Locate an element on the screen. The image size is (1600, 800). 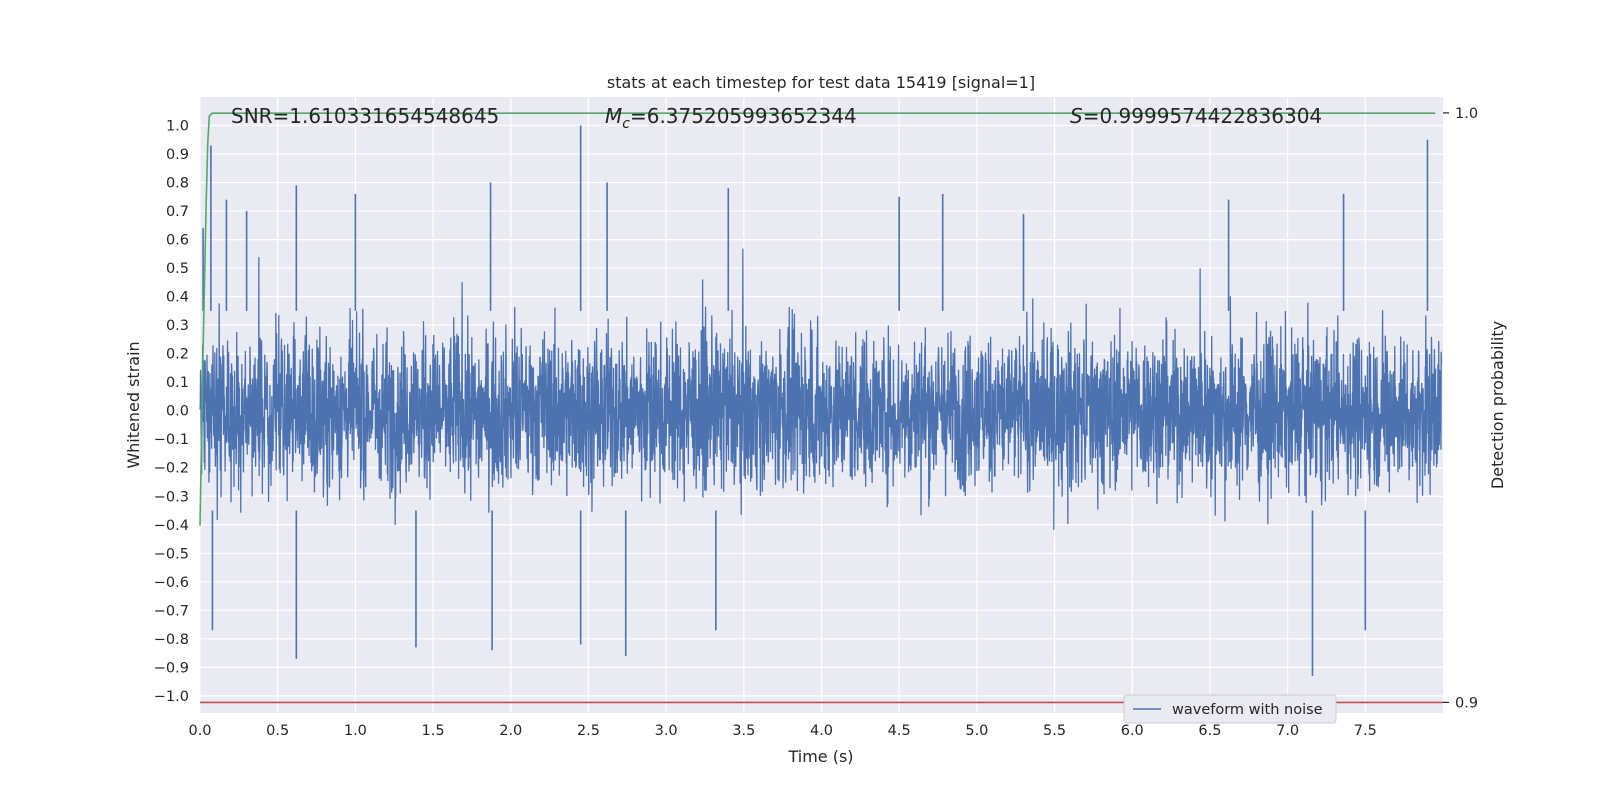
y-tick-label: −0.9 is located at coordinates (171, 668).